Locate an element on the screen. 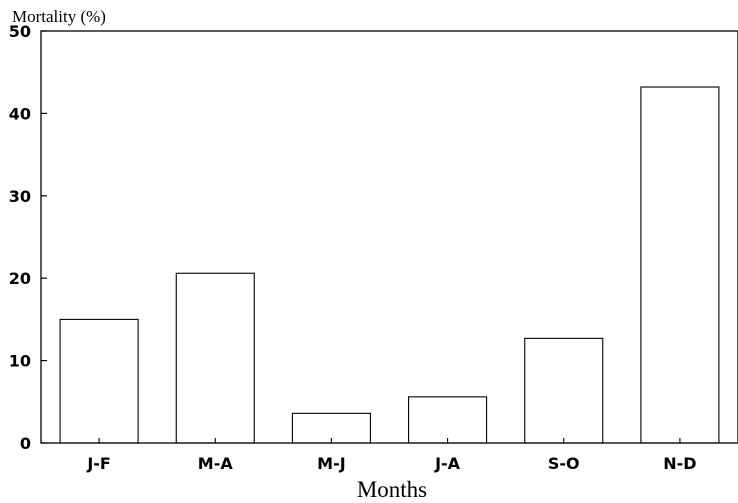  bar-M-A is located at coordinates (215, 358).